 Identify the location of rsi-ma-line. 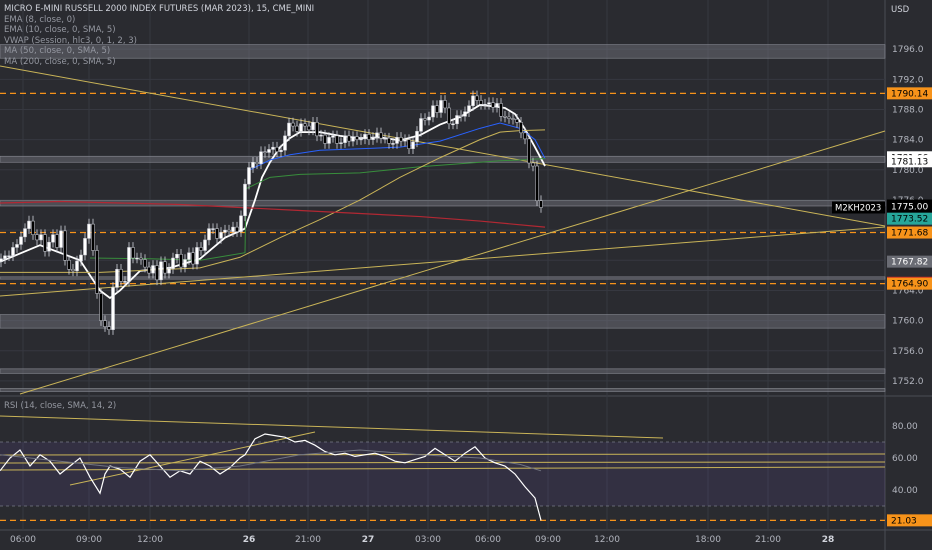
(271, 460).